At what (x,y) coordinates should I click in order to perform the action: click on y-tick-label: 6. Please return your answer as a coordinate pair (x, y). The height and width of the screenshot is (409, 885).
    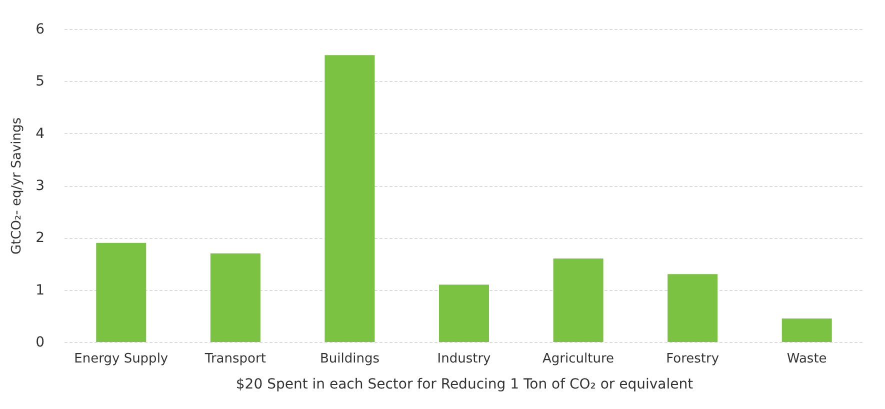
    Looking at the image, I should click on (40, 30).